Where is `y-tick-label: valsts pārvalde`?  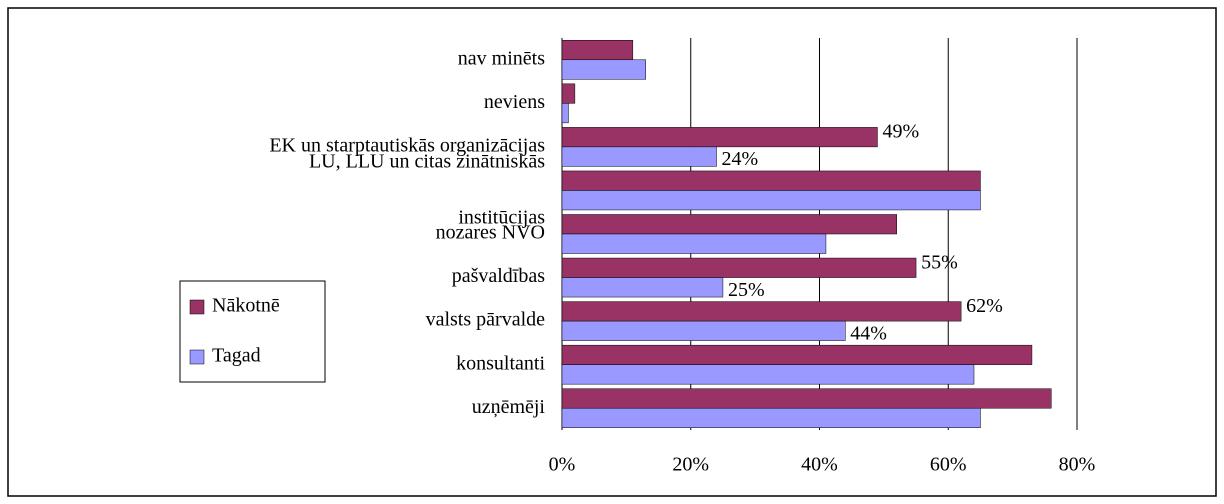 y-tick-label: valsts pārvalde is located at coordinates (486, 320).